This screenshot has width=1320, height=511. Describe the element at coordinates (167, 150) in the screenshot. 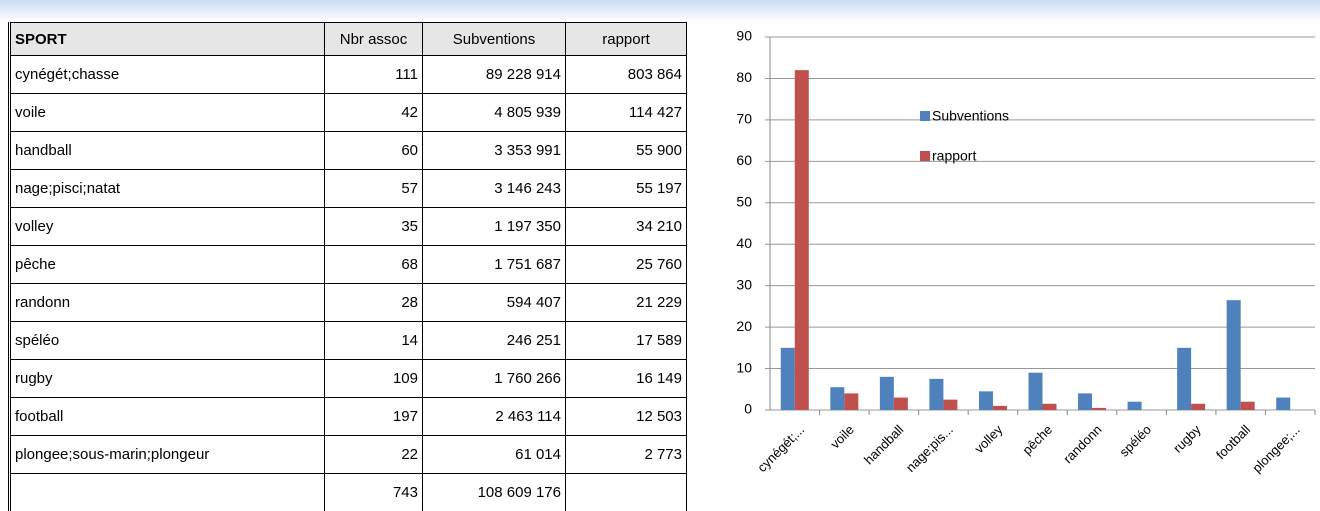

I see `table-cell: handball` at that location.